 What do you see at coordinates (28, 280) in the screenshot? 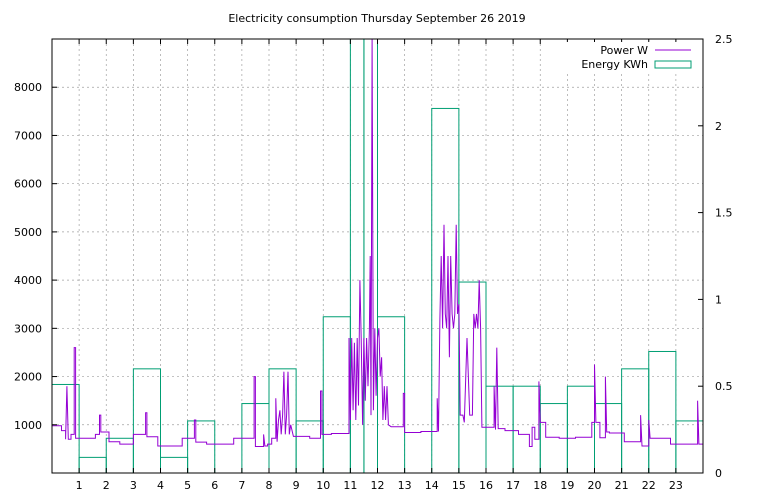
I see `y-tick-label-left: 4000` at bounding box center [28, 280].